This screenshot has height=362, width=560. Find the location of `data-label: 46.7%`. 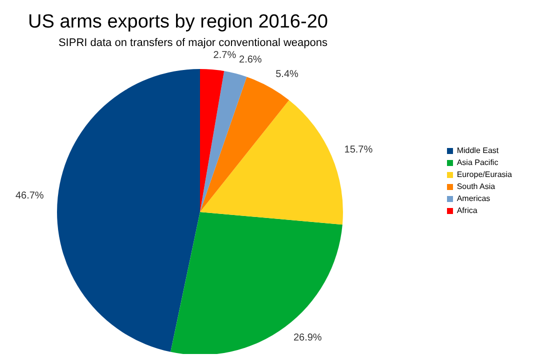

data-label: 46.7% is located at coordinates (29, 196).